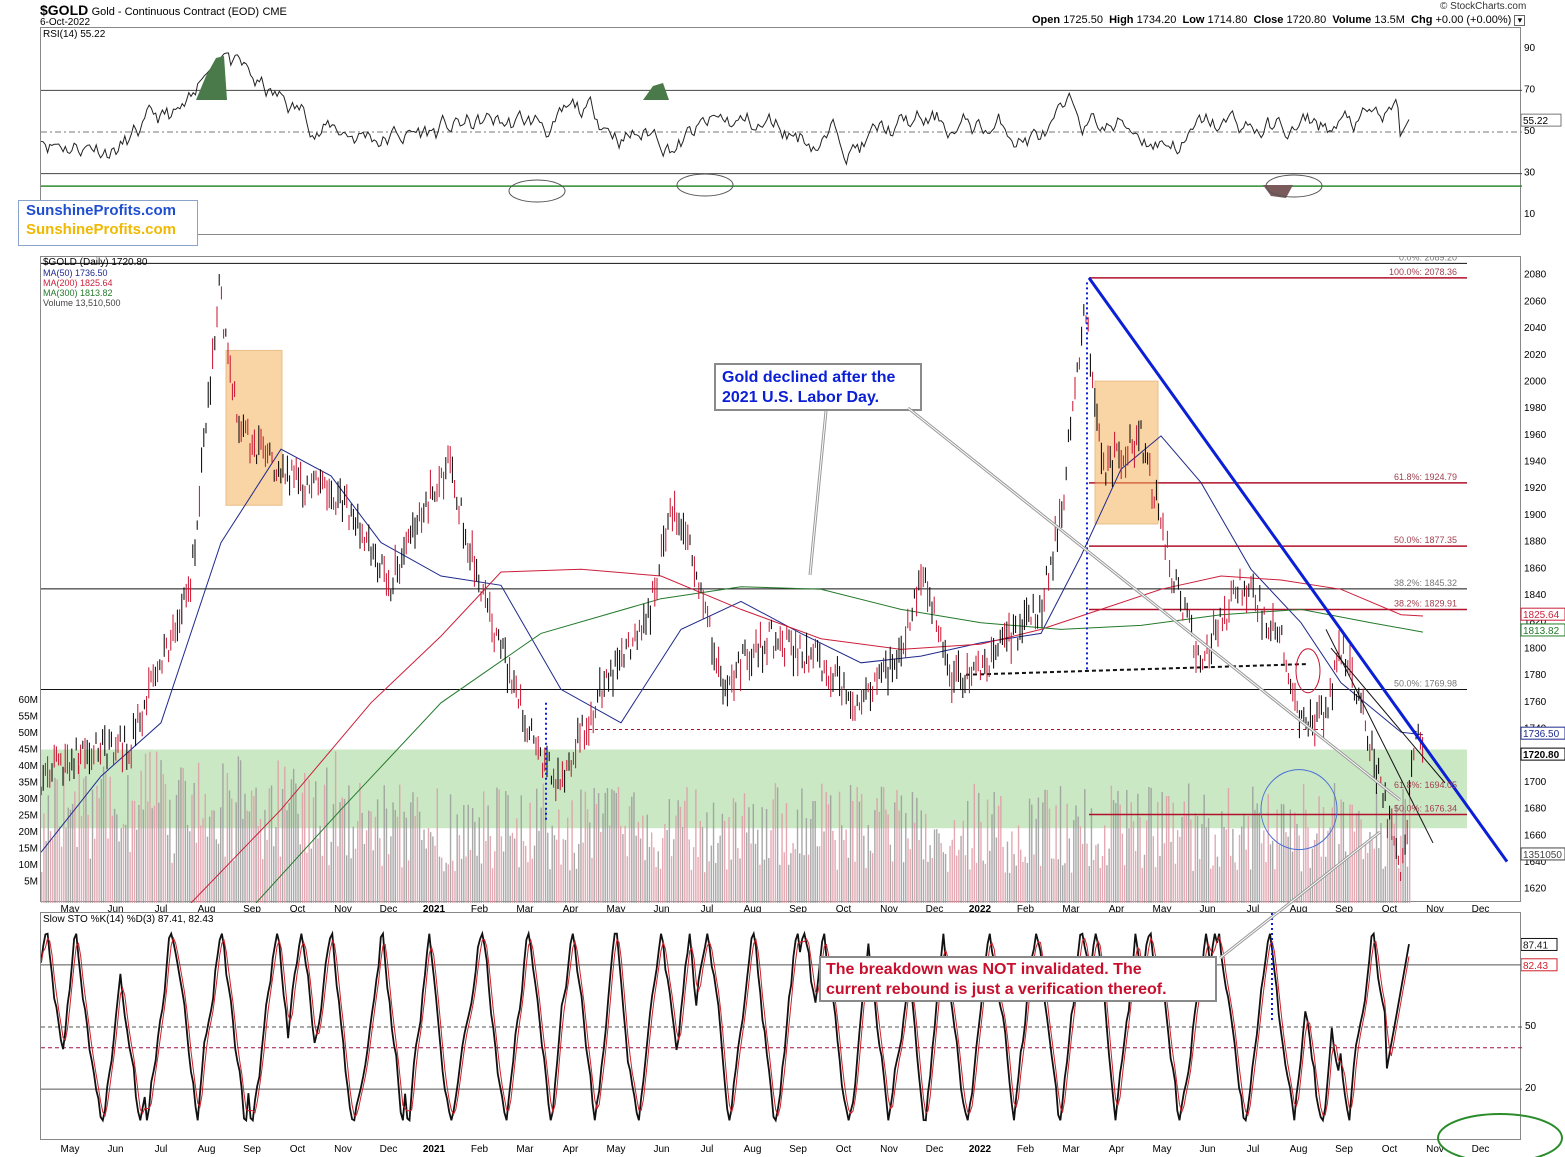 Image resolution: width=1565 pixels, height=1157 pixels. I want to click on brand-box: SunshineProfits.com SunshineProfits.com, so click(108, 223).